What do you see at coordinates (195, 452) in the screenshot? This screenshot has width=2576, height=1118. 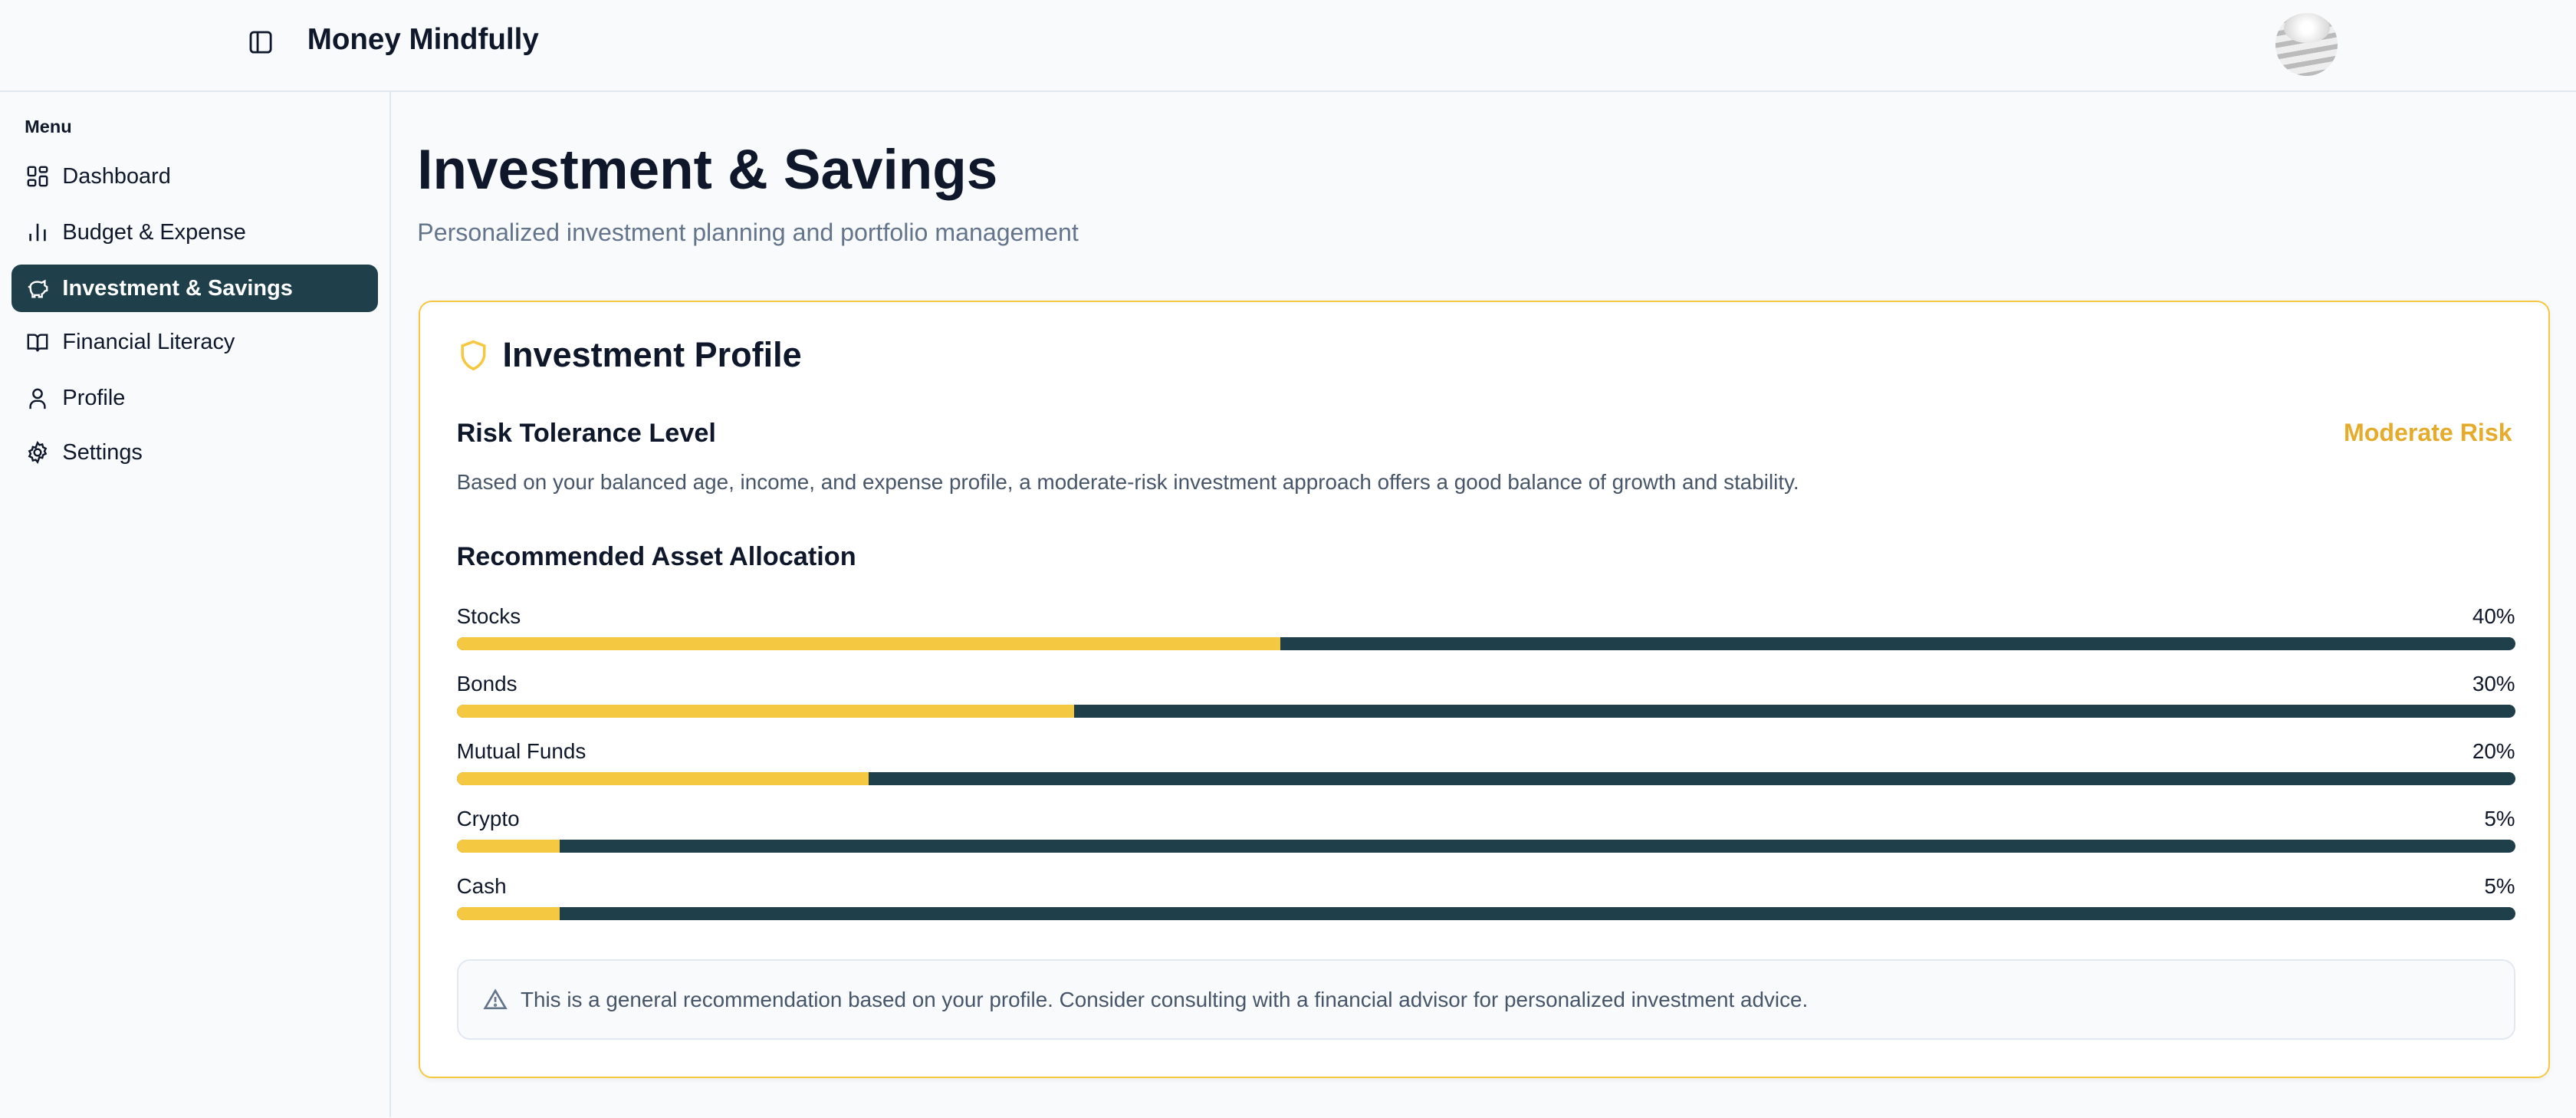 I see `sidebar-item-settings: Settings` at bounding box center [195, 452].